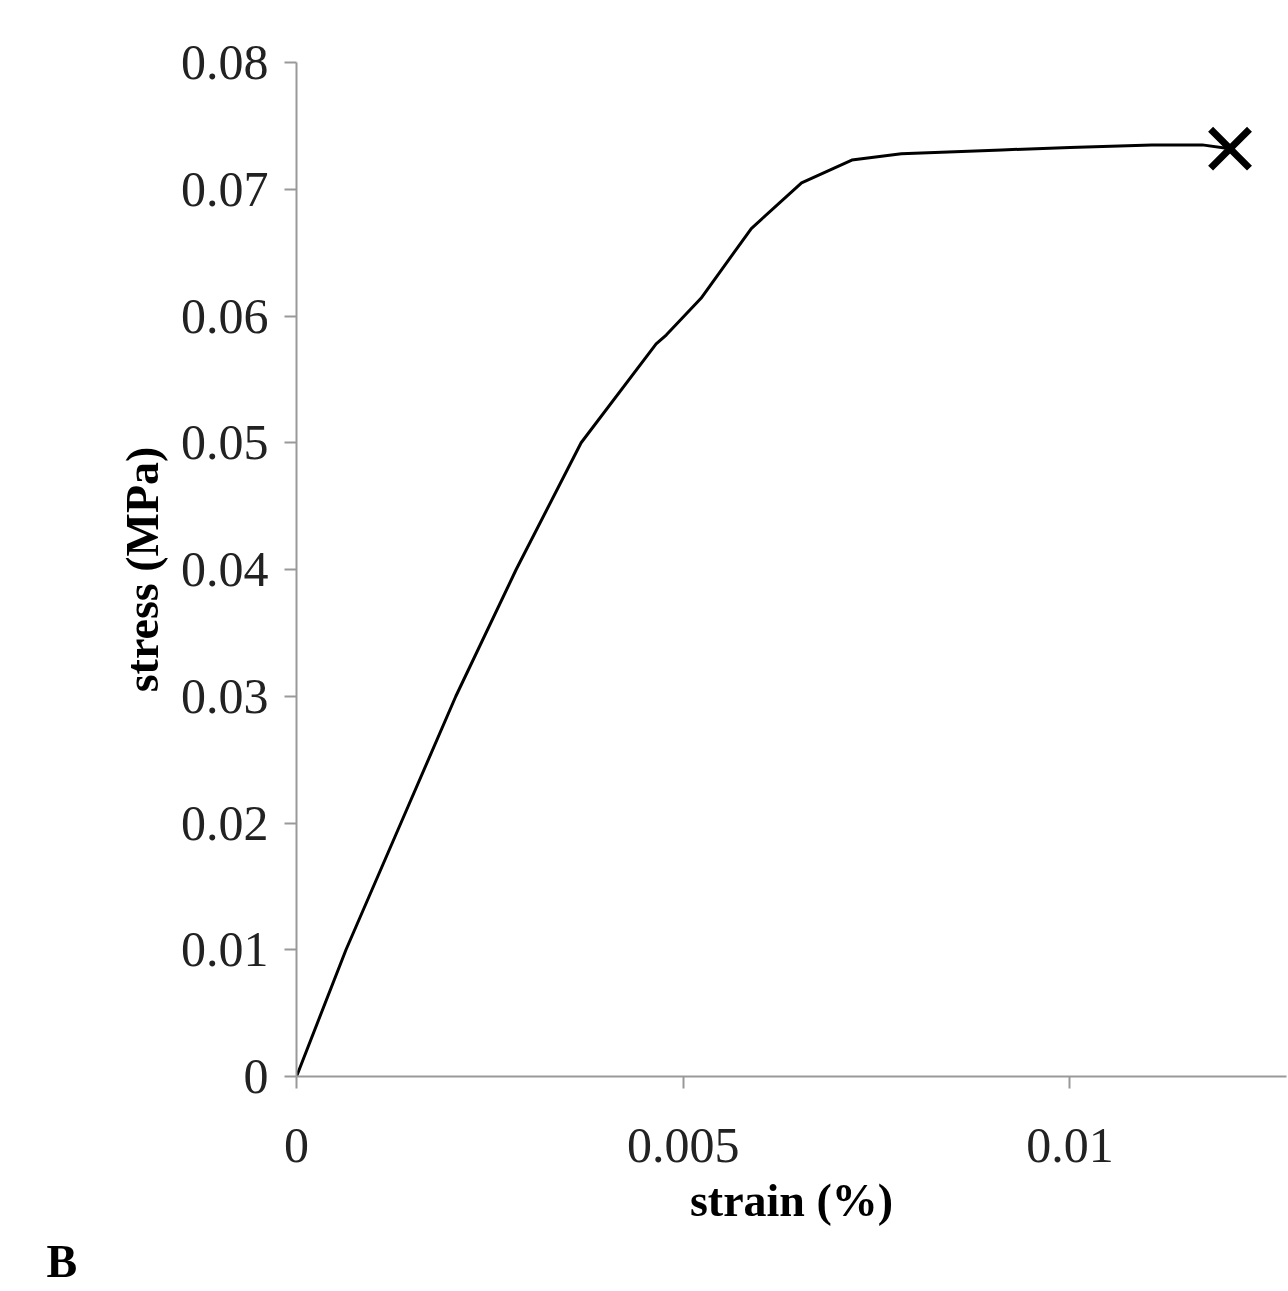 This screenshot has height=1291, width=1288. Describe the element at coordinates (225, 949) in the screenshot. I see `y-tick-label: 0.01` at that location.